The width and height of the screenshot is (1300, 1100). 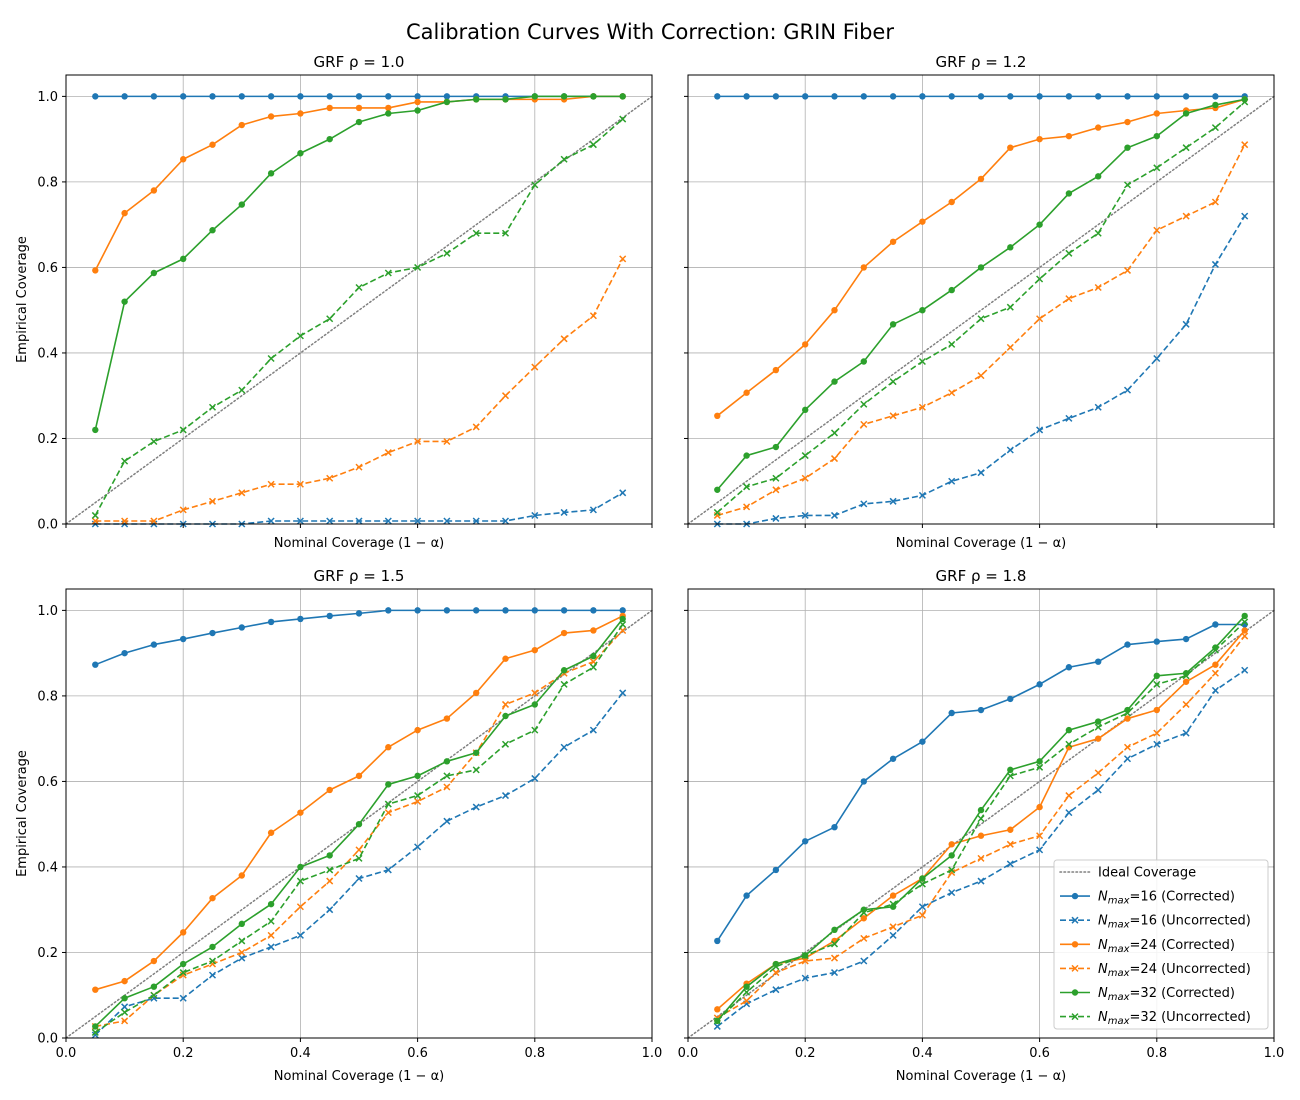 I want to click on legend-entry-n-max-16-uncorrected: Nmax=16 (Uncorrected), so click(x=1155, y=922).